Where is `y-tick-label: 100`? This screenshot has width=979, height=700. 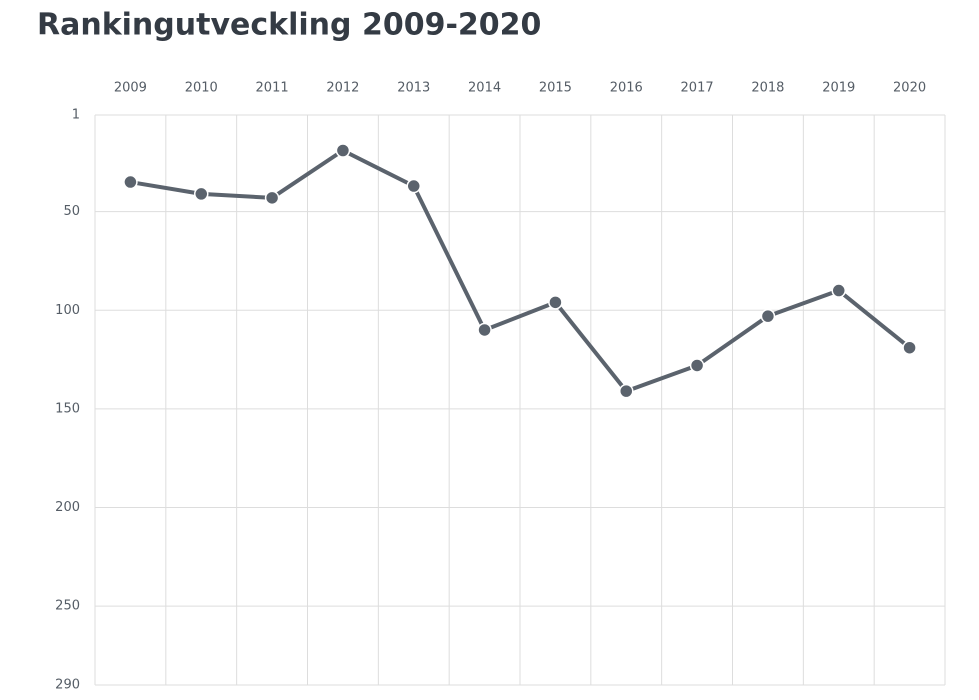 y-tick-label: 100 is located at coordinates (67, 310).